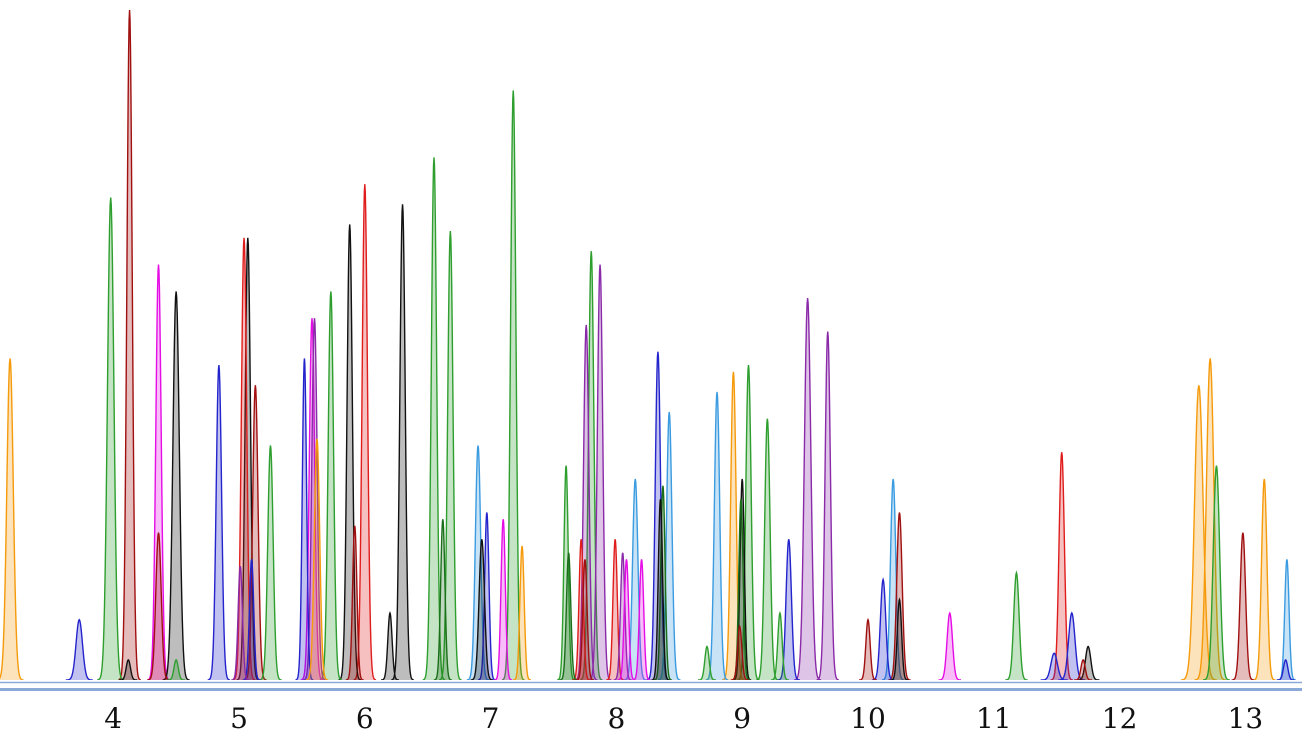  I want to click on peak-s1-p9, so click(706, 663).